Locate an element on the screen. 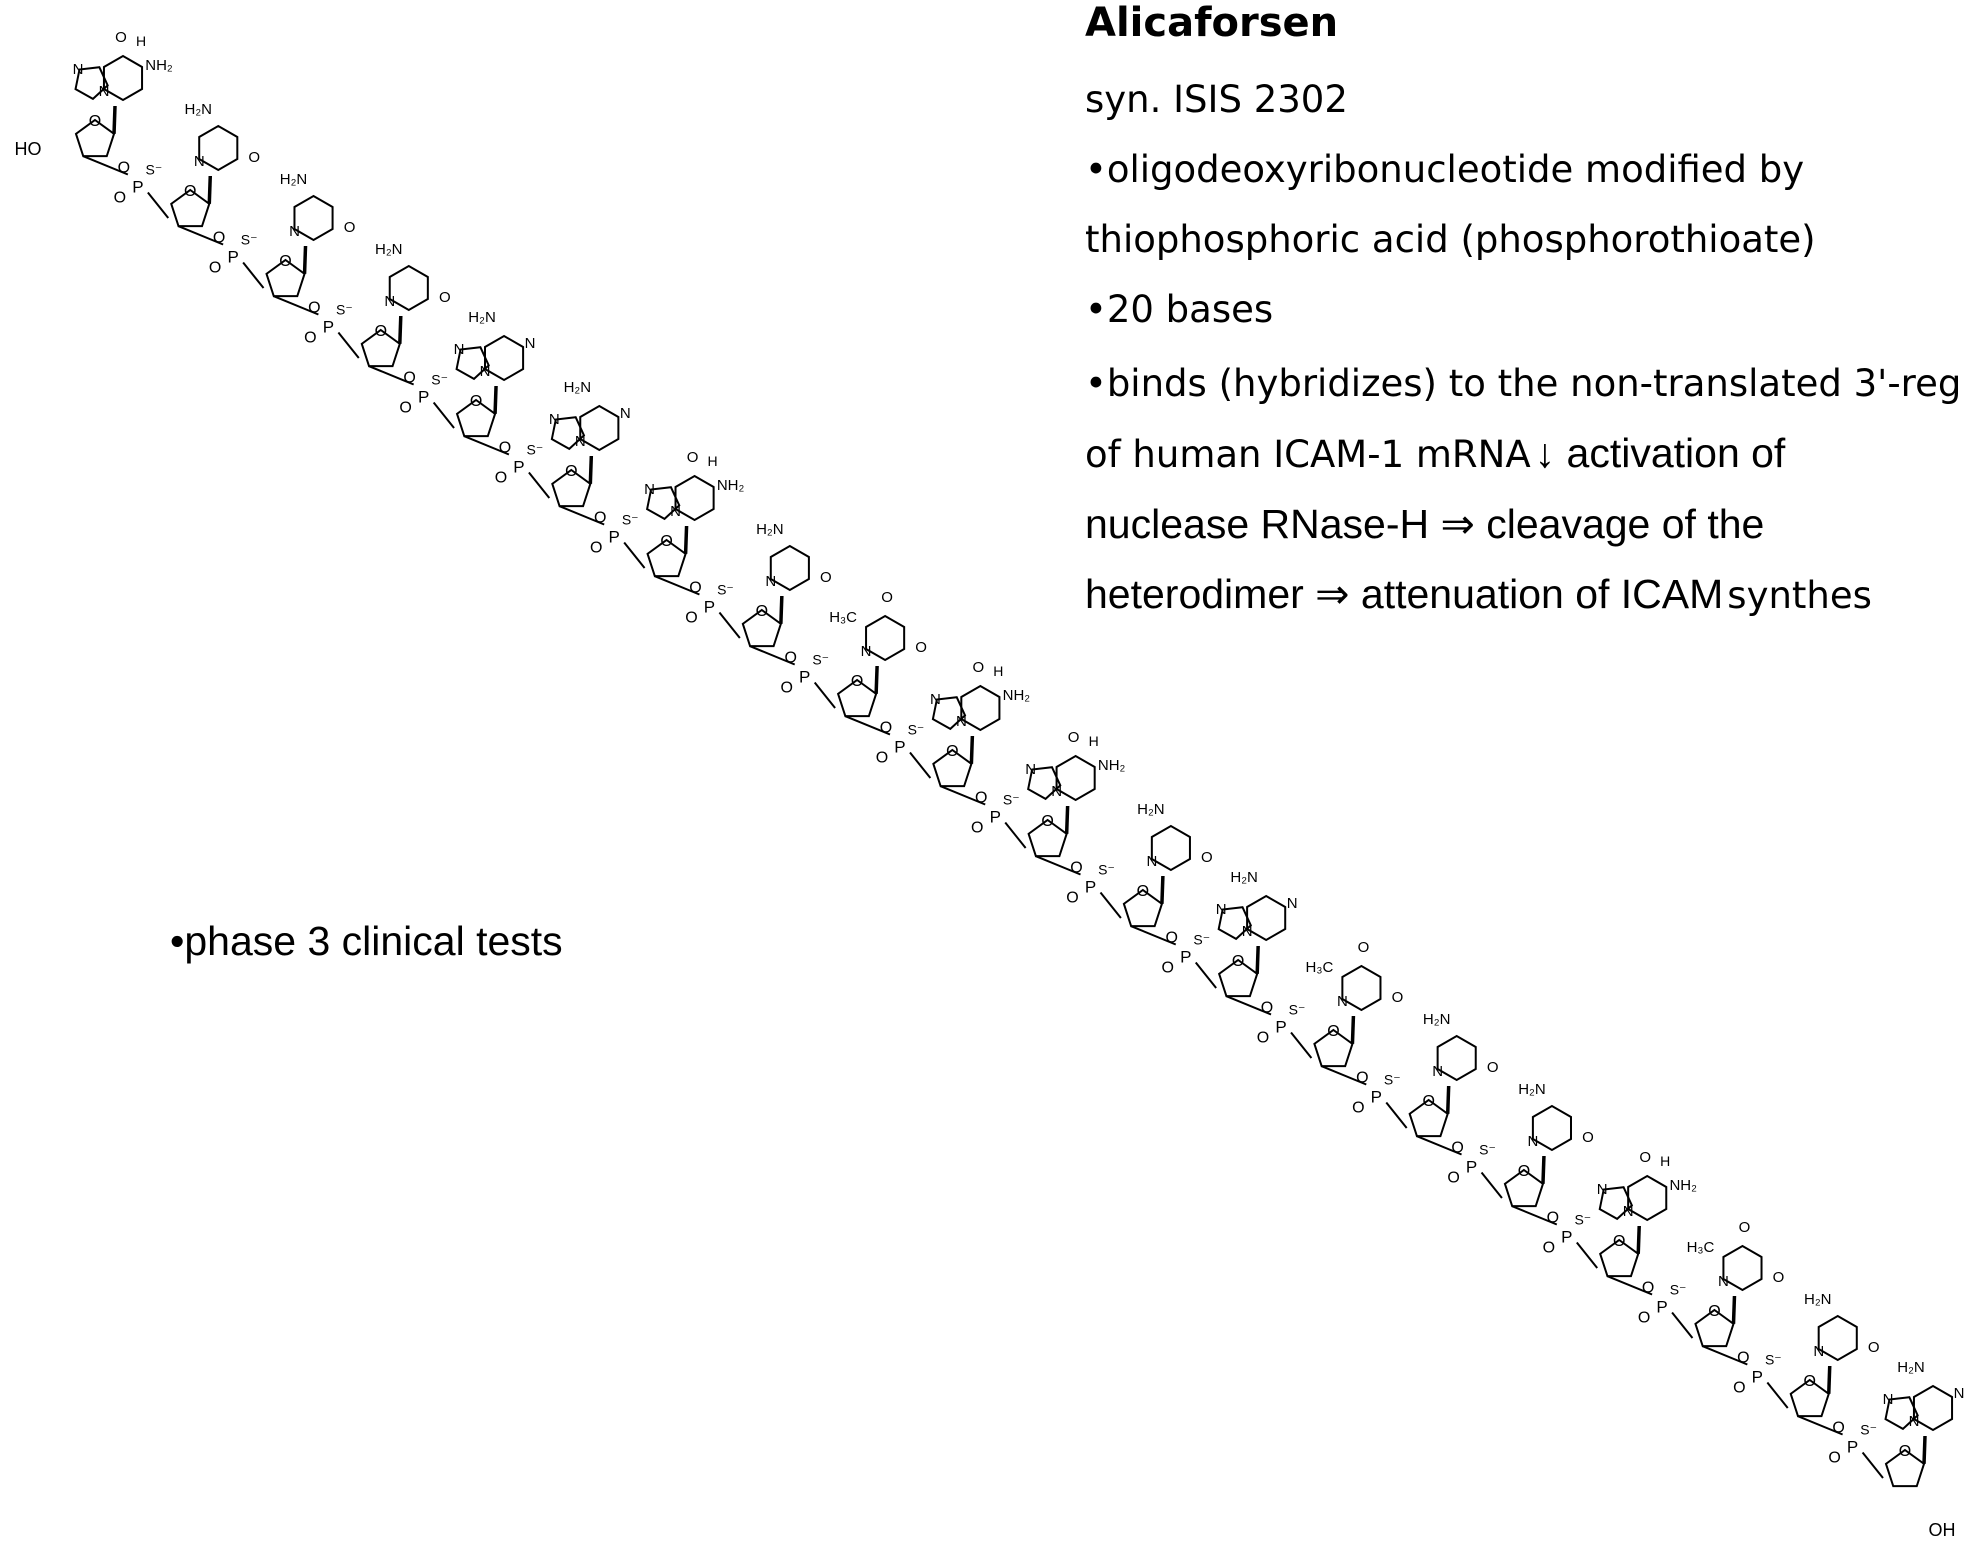 The width and height of the screenshot is (1985, 1550). terminal-5-prime-label: HO is located at coordinates (28, 149).